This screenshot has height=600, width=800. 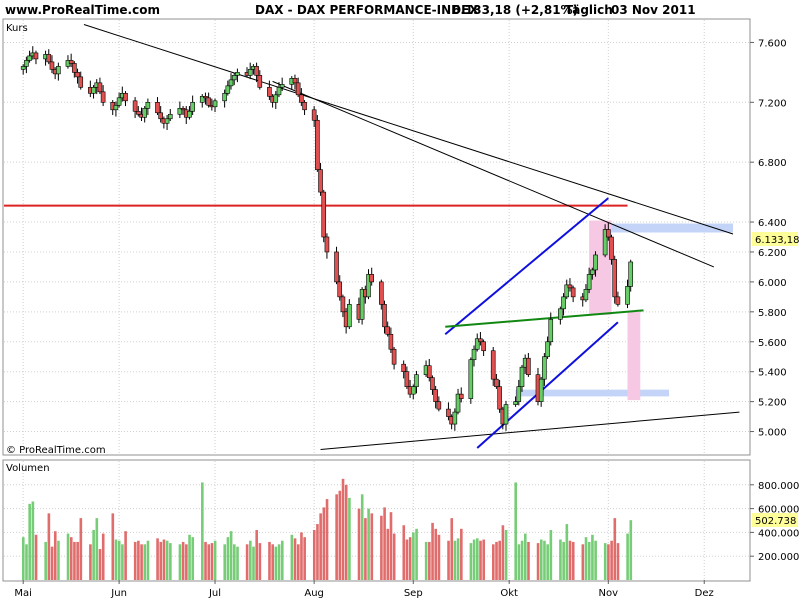 I want to click on chart-quote: 6.133,18 (+2,81%), so click(x=515, y=10).